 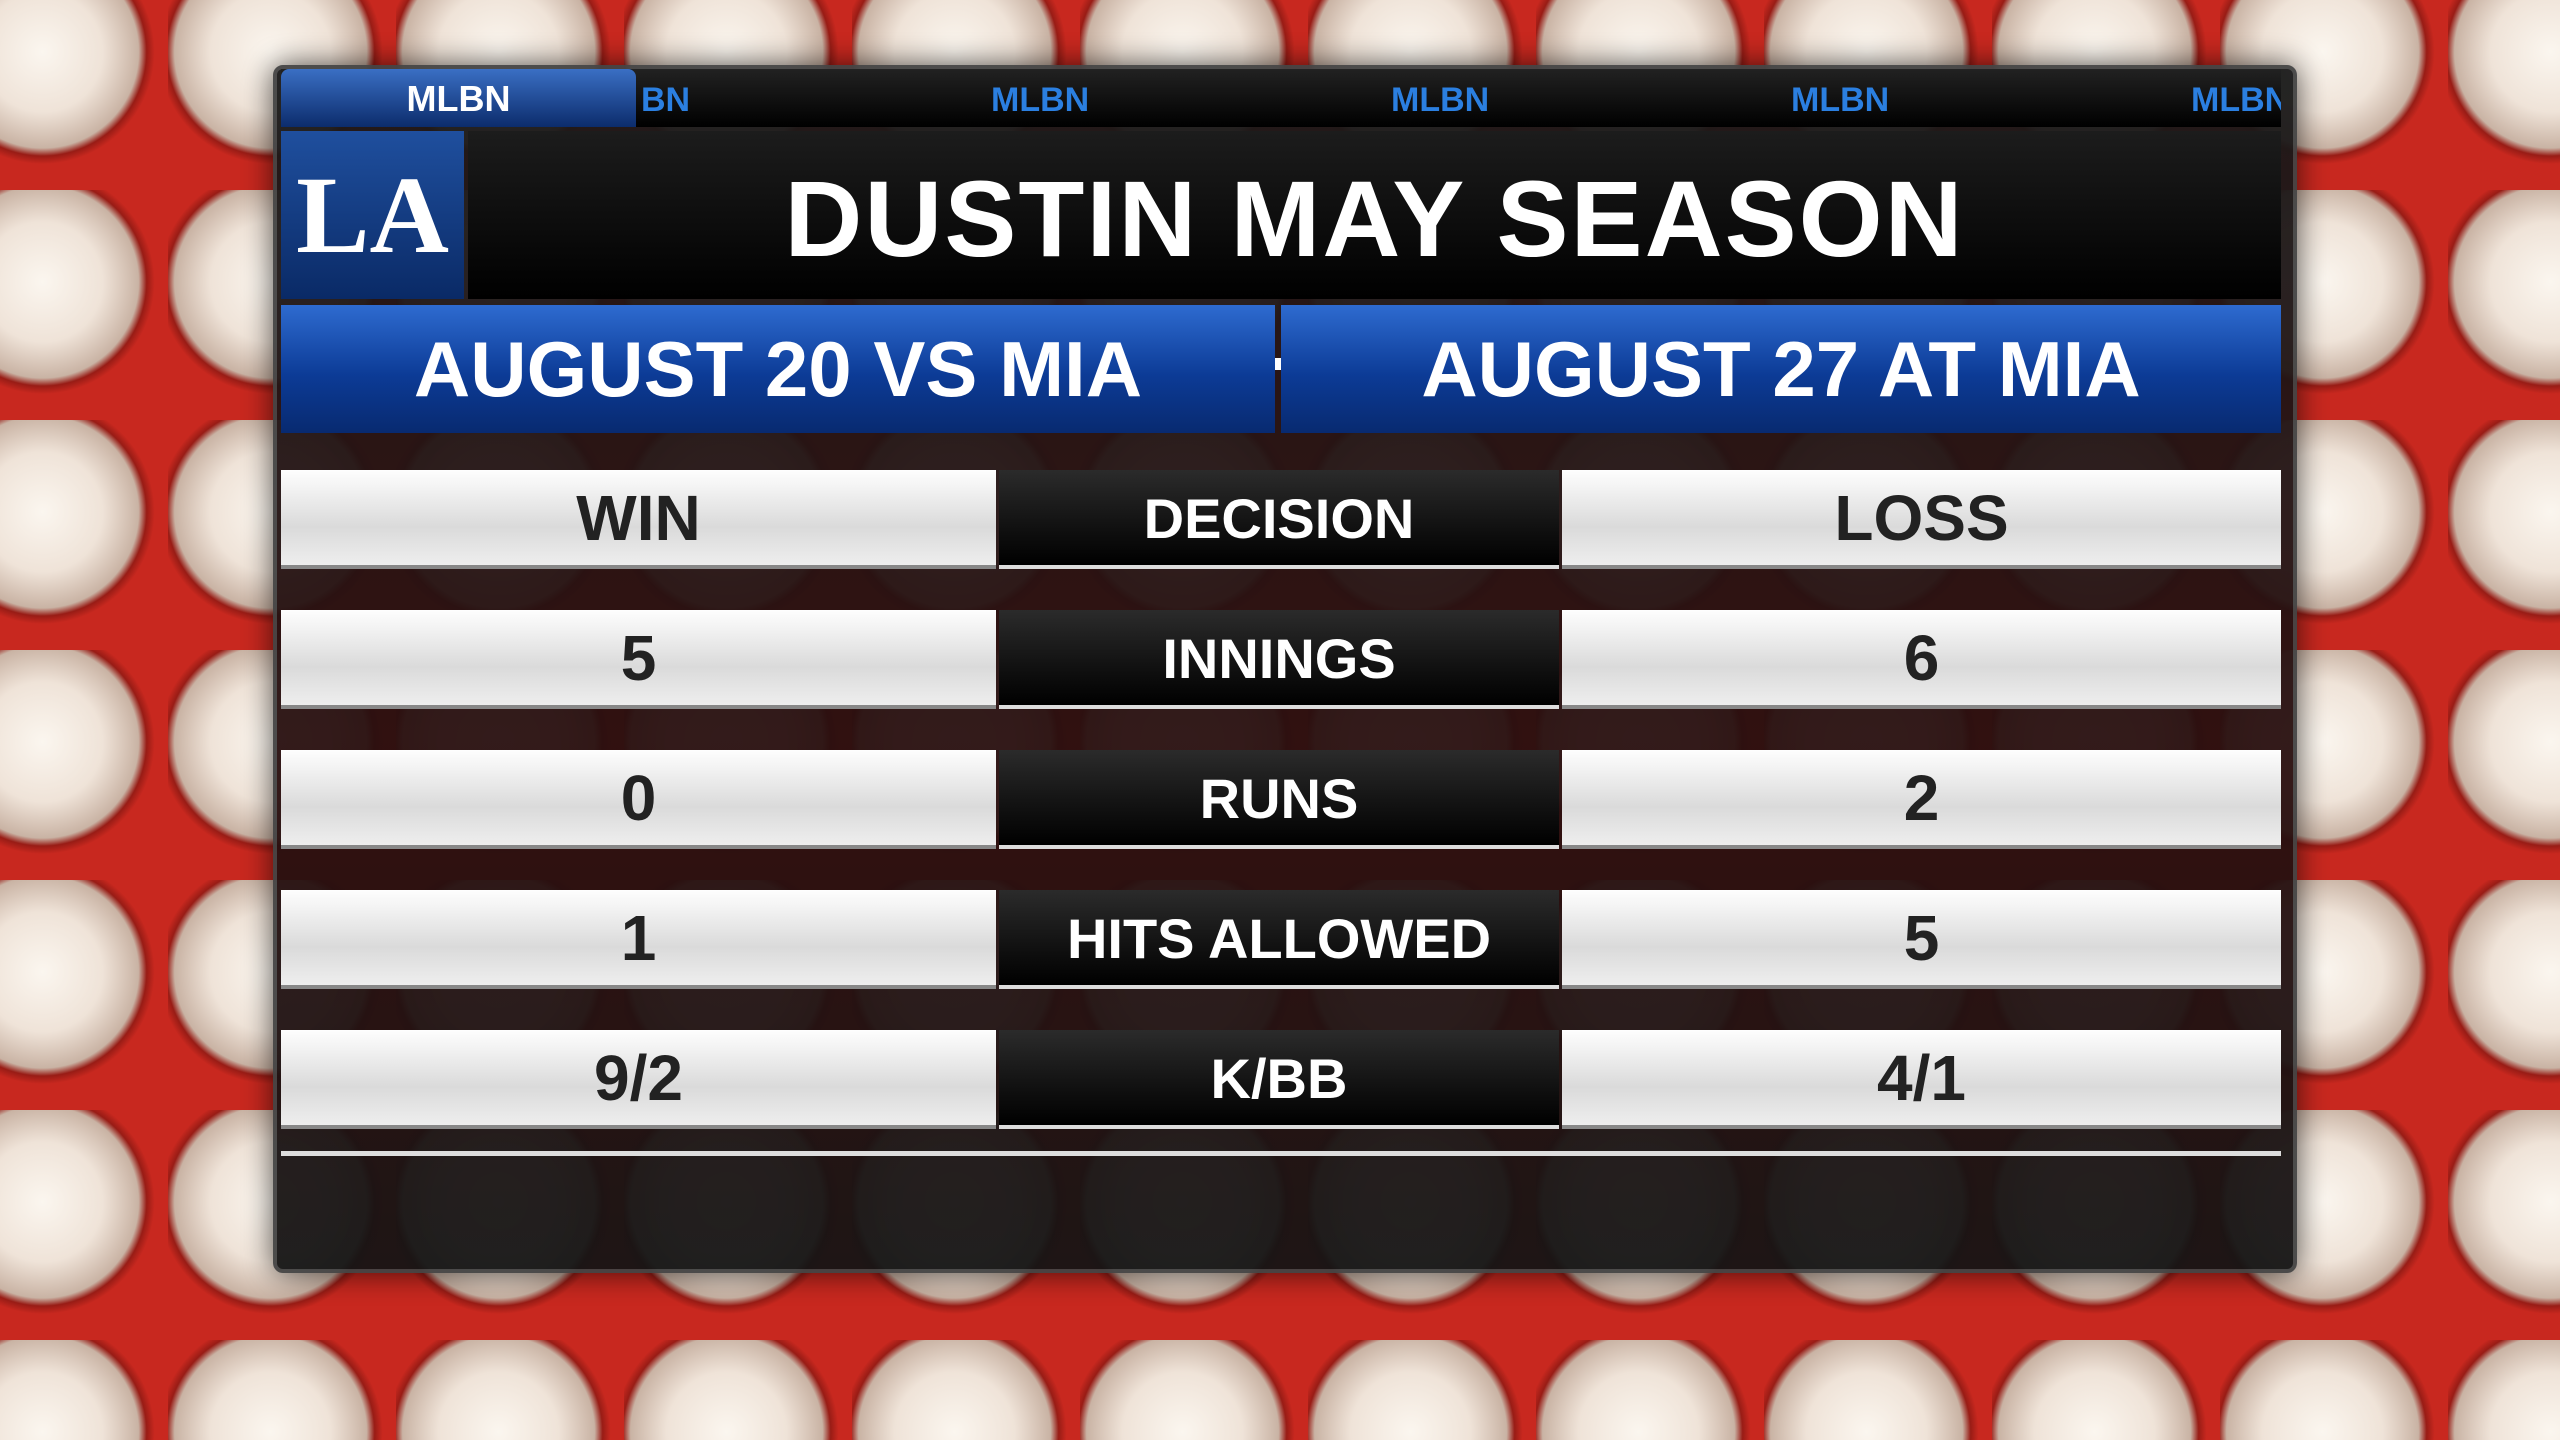 What do you see at coordinates (1281, 1153) in the screenshot?
I see `divider` at bounding box center [1281, 1153].